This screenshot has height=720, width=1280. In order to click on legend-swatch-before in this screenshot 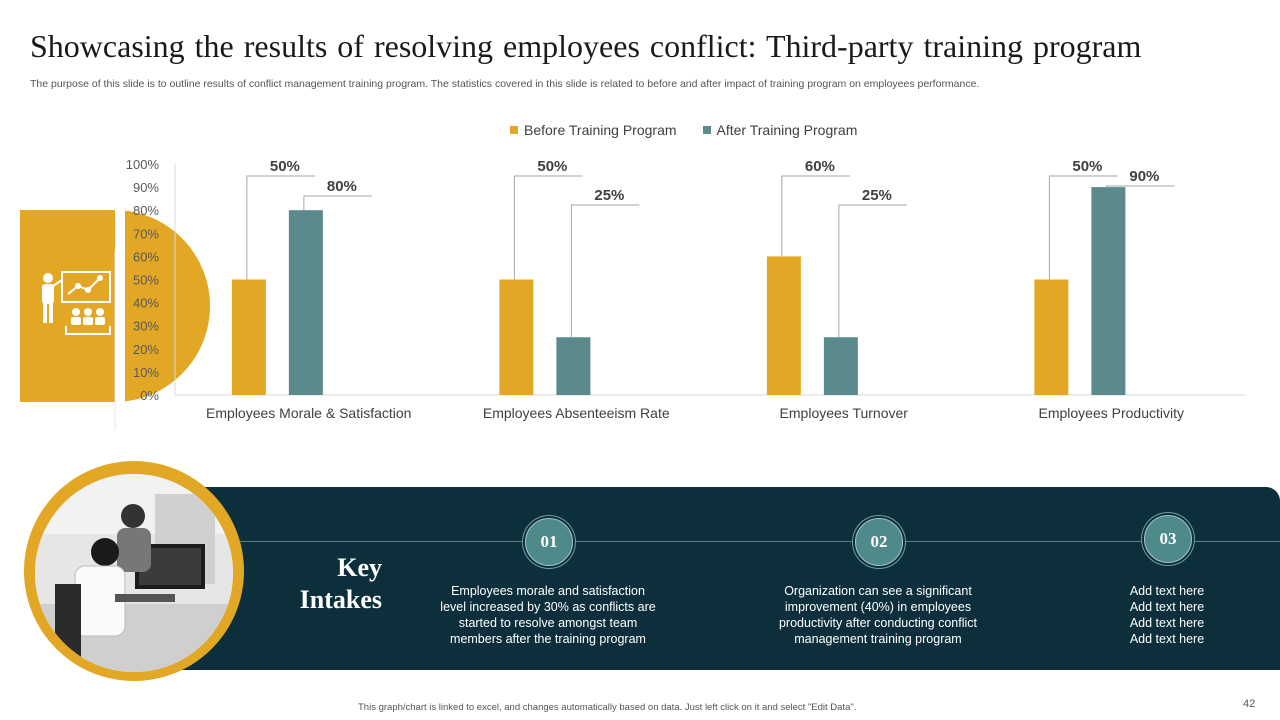, I will do `click(514, 130)`.